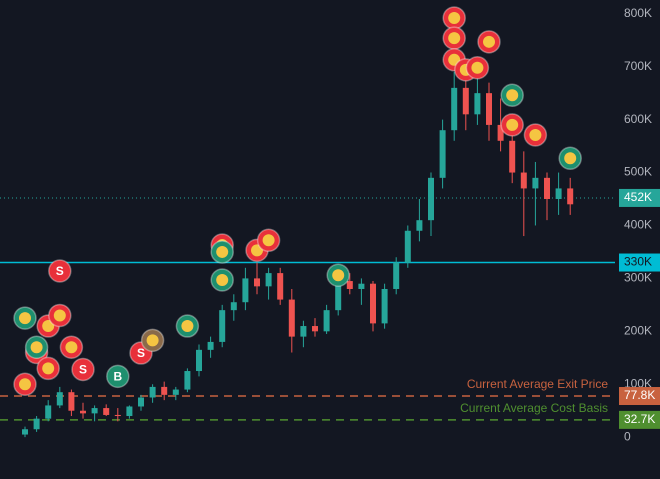 Image resolution: width=660 pixels, height=479 pixels. I want to click on price-label: 330K, so click(638, 262).